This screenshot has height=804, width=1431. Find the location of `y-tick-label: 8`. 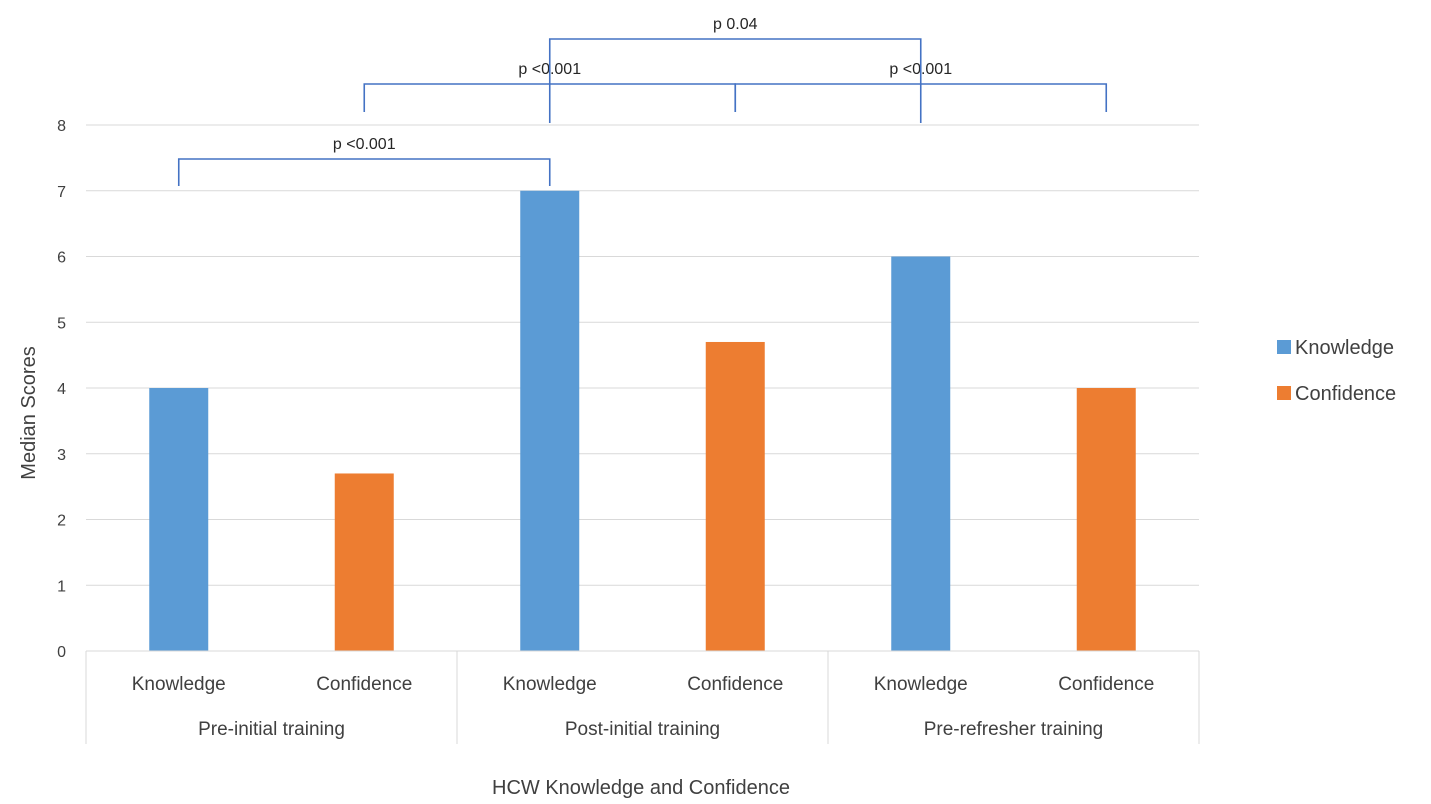

y-tick-label: 8 is located at coordinates (61, 126).